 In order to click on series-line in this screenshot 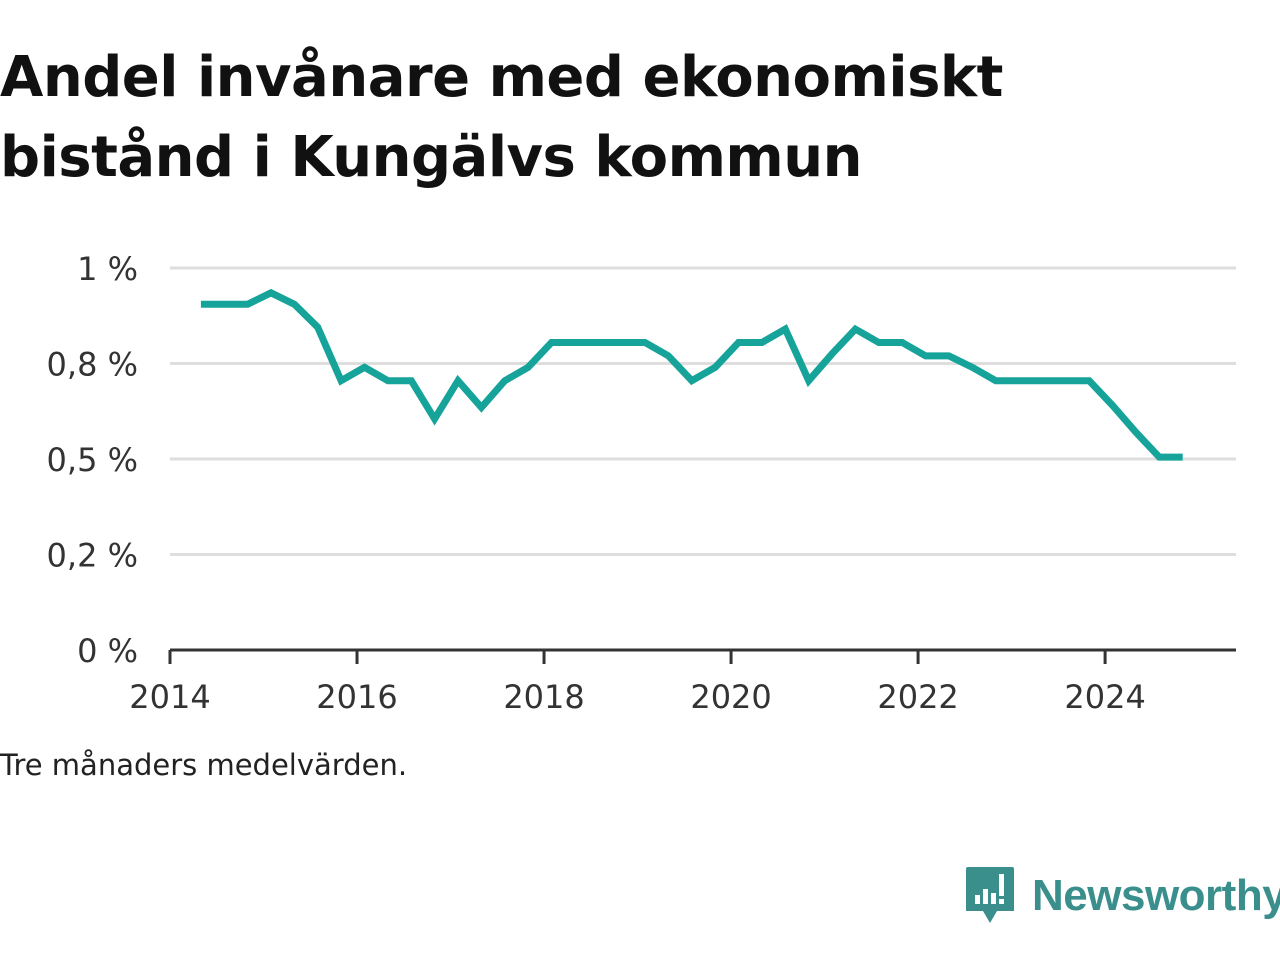, I will do `click(691, 374)`.